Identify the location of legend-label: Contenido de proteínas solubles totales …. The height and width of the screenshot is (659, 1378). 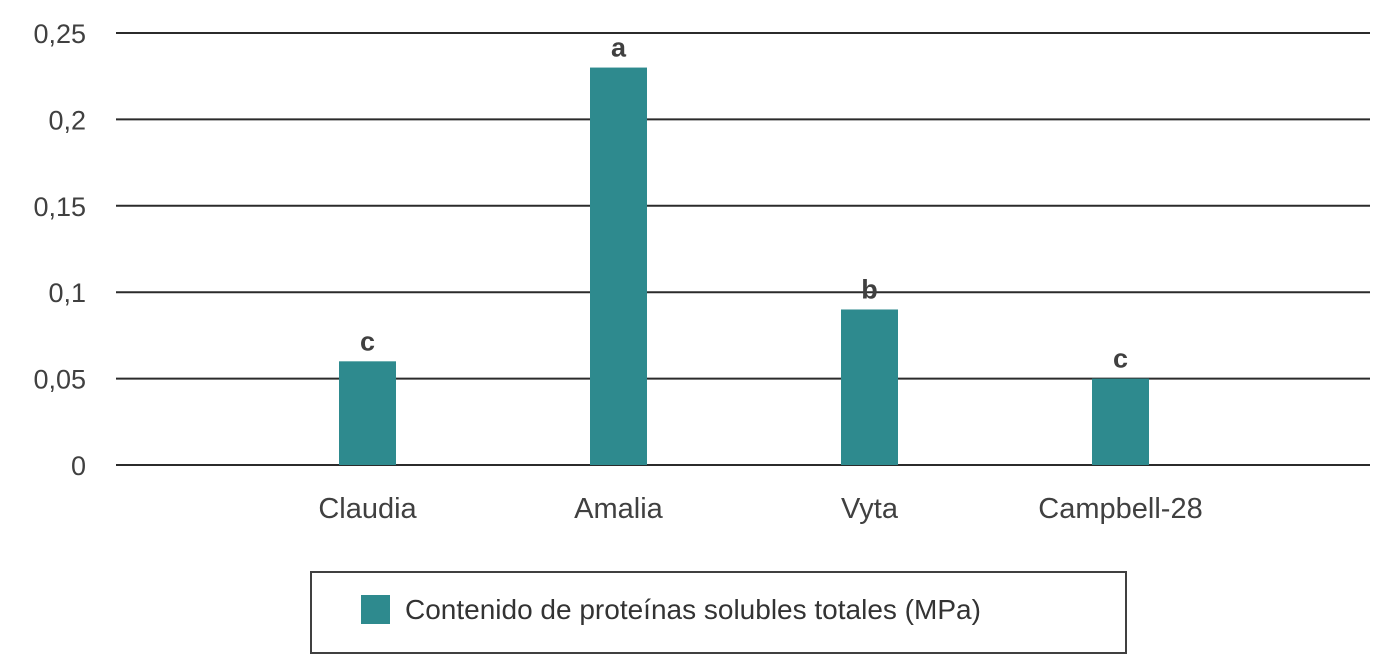
(693, 609).